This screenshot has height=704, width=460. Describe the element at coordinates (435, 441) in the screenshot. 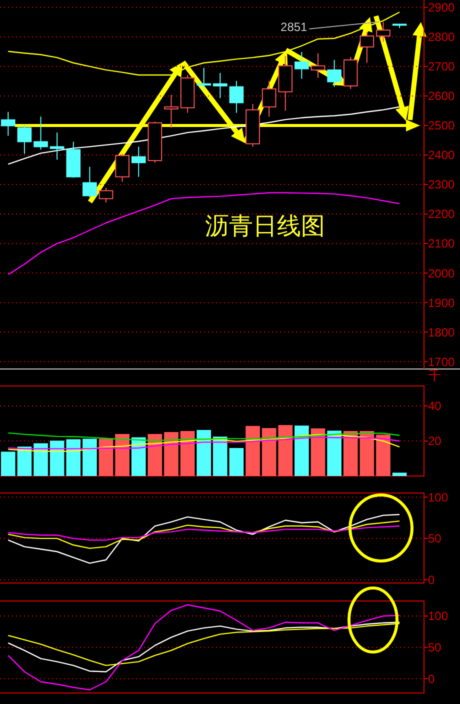

I see `y-tick-label: 20` at that location.